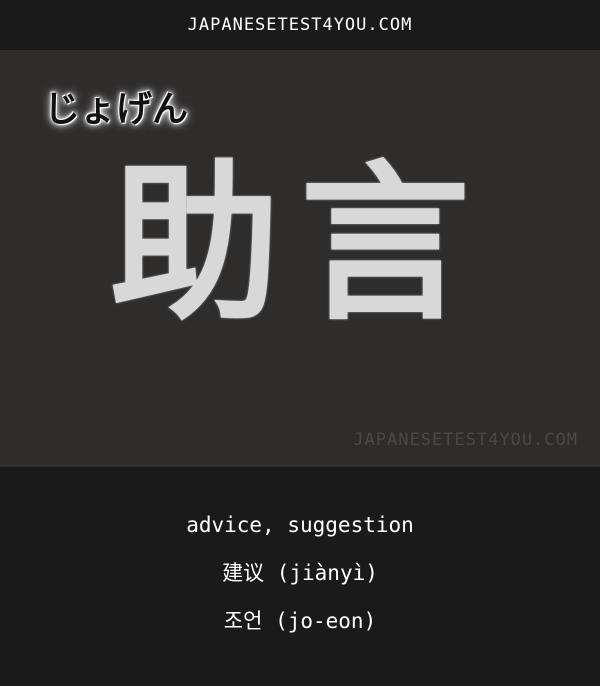 Image resolution: width=600 pixels, height=686 pixels. I want to click on site-title: JAPANESETEST4YOU.COM, so click(300, 25).